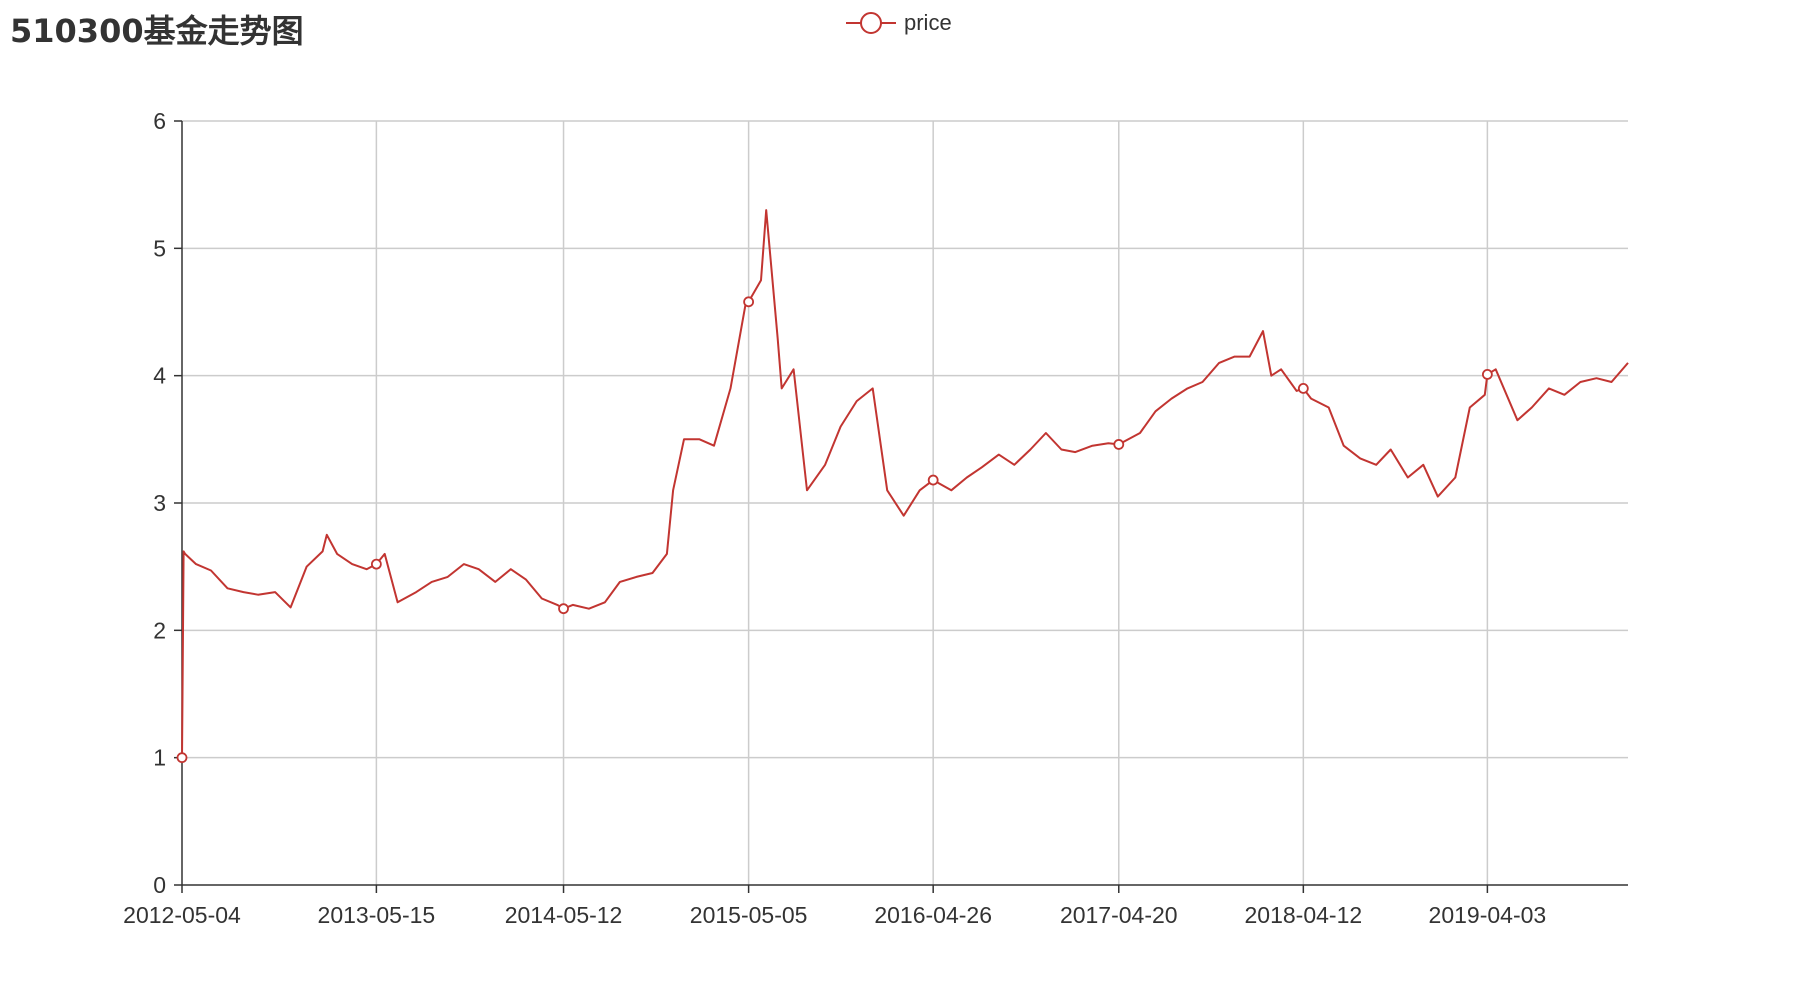 The image size is (1800, 1000). Describe the element at coordinates (159, 885) in the screenshot. I see `y-tick-label: 0` at that location.